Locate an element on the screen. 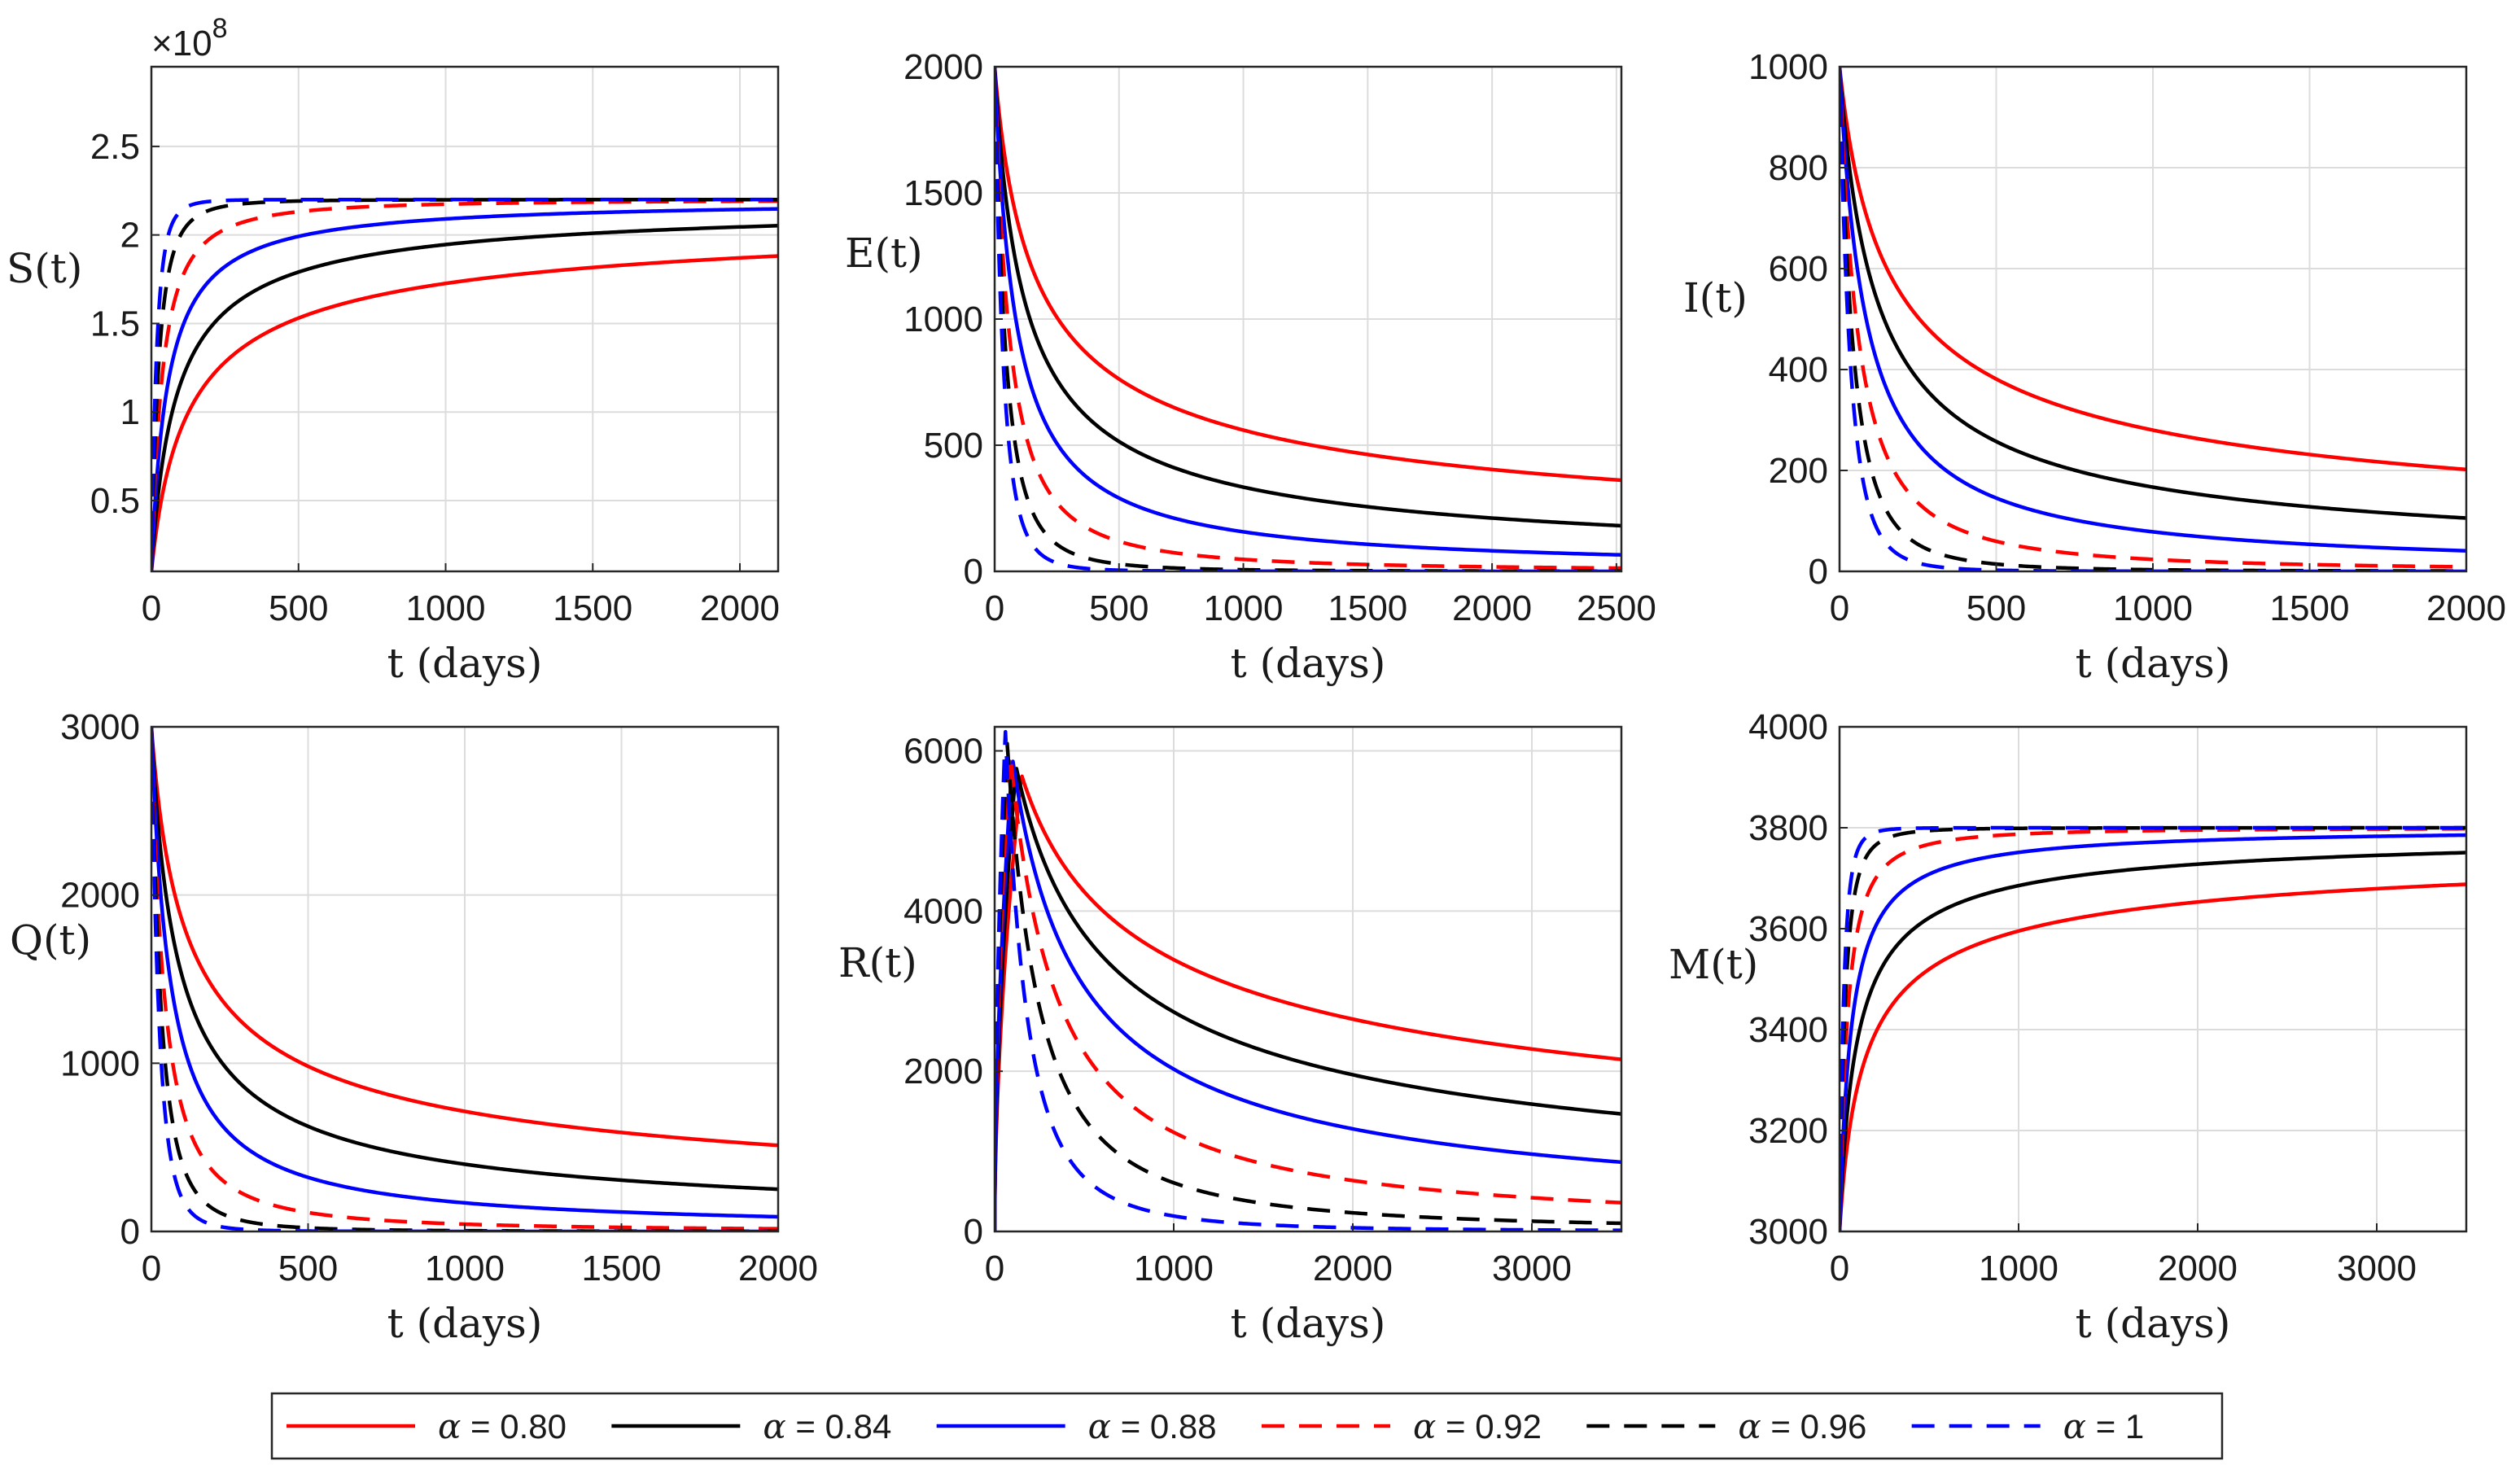 The image size is (2520, 1474). y-tick-label: 3800 is located at coordinates (1788, 828).